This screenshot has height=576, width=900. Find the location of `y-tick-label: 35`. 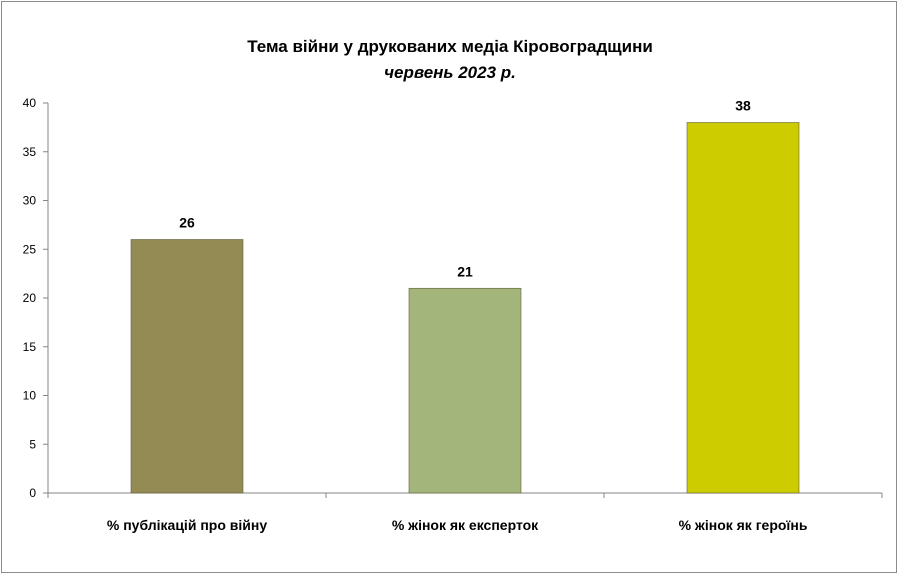

y-tick-label: 35 is located at coordinates (30, 152).